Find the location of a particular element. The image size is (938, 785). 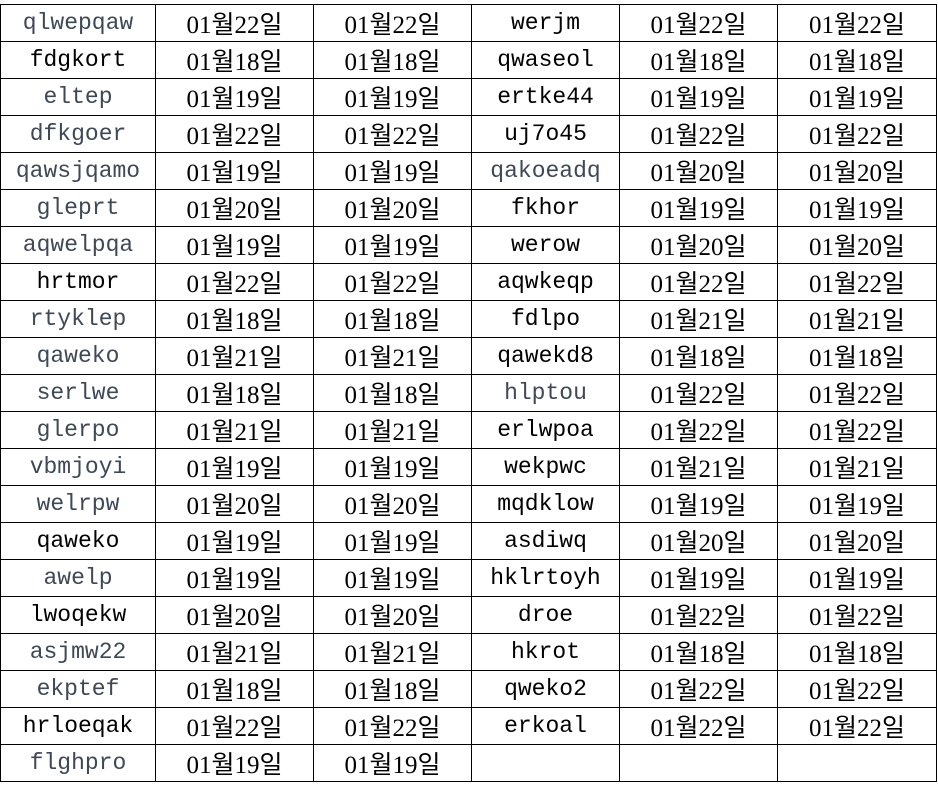

name-cell: ertke44 is located at coordinates (545, 97).